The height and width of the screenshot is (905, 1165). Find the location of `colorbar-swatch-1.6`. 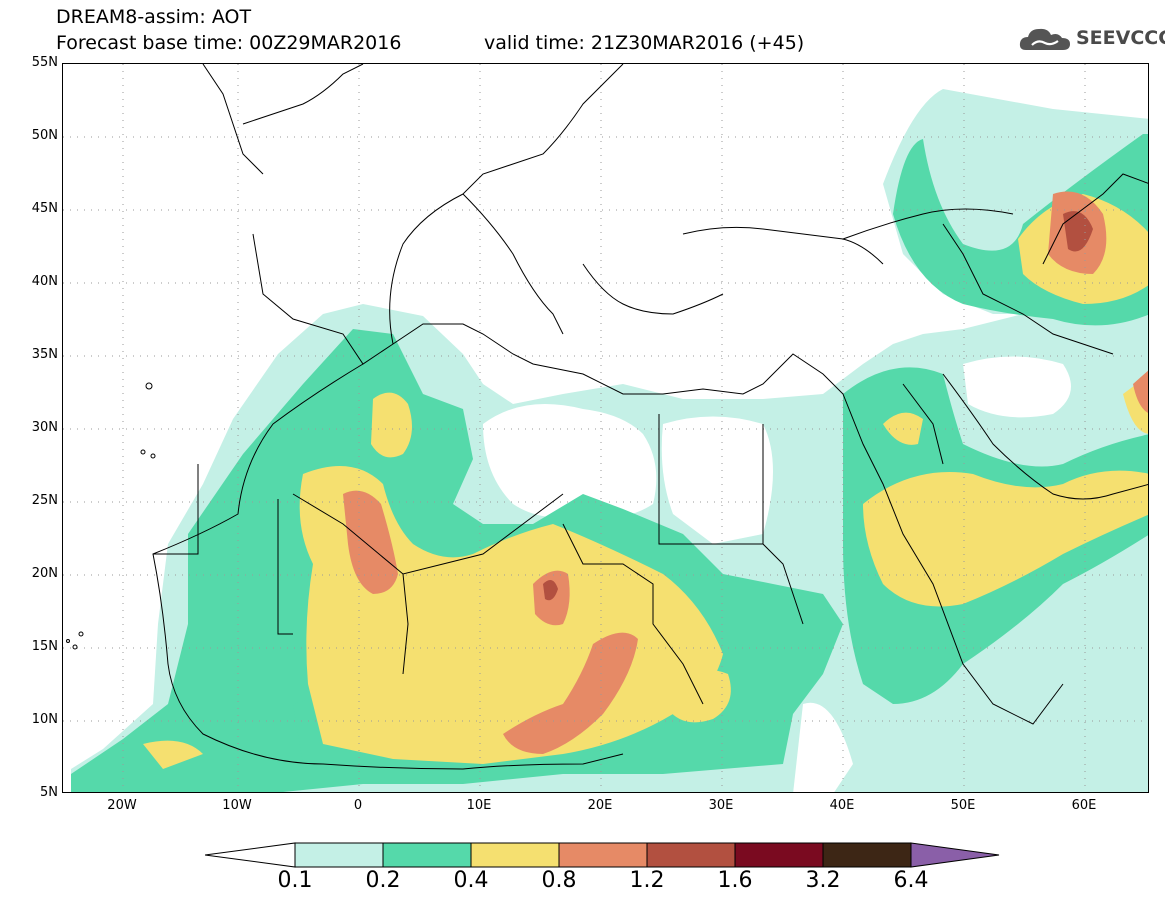

colorbar-swatch-1.6 is located at coordinates (779, 855).